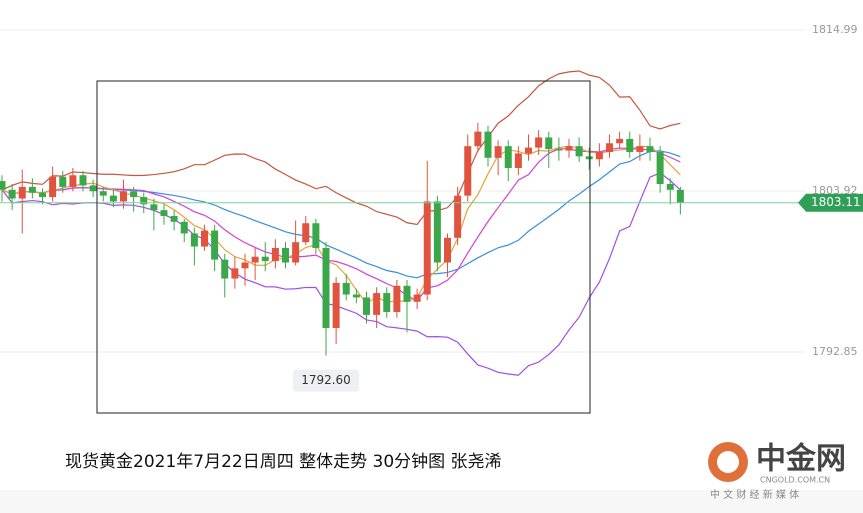 The image size is (863, 513). I want to click on y-tick-label: 1803.92, so click(835, 190).